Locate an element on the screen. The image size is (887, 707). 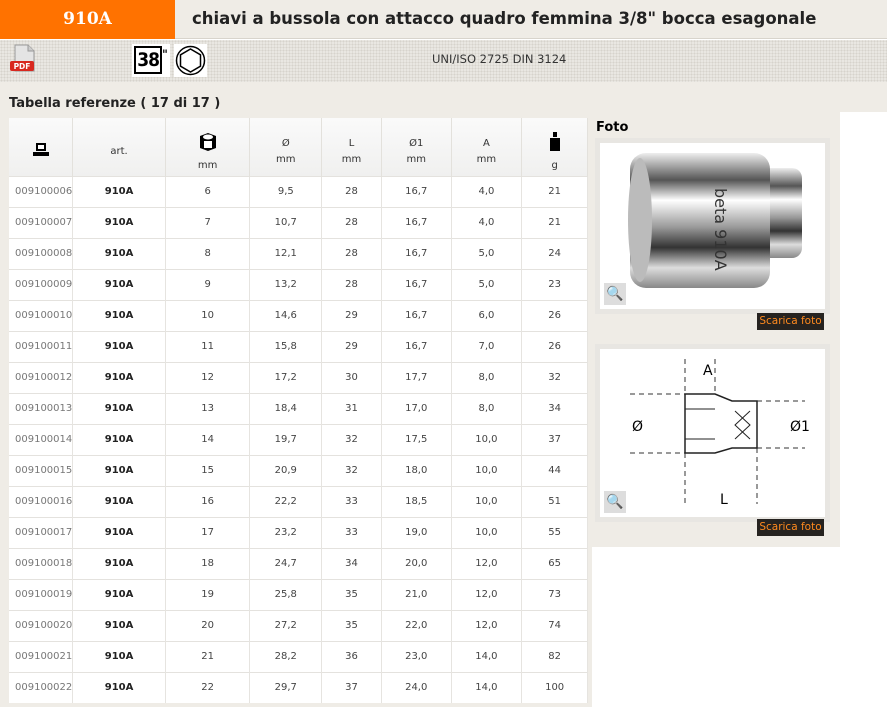
download-diagram-button: Scarica foto is located at coordinates (790, 527).